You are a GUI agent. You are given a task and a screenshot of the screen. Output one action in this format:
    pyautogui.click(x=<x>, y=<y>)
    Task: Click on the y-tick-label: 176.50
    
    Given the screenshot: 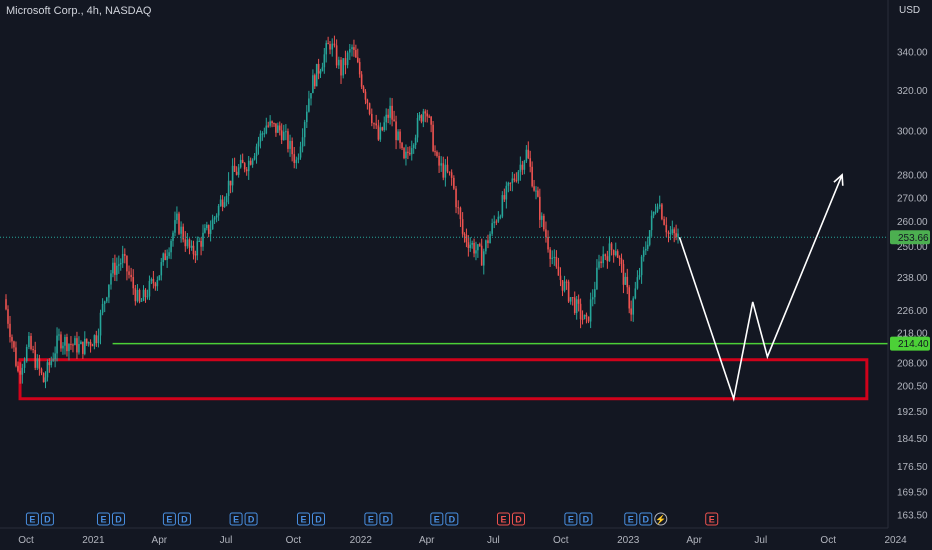 What is the action you would take?
    pyautogui.click(x=912, y=467)
    